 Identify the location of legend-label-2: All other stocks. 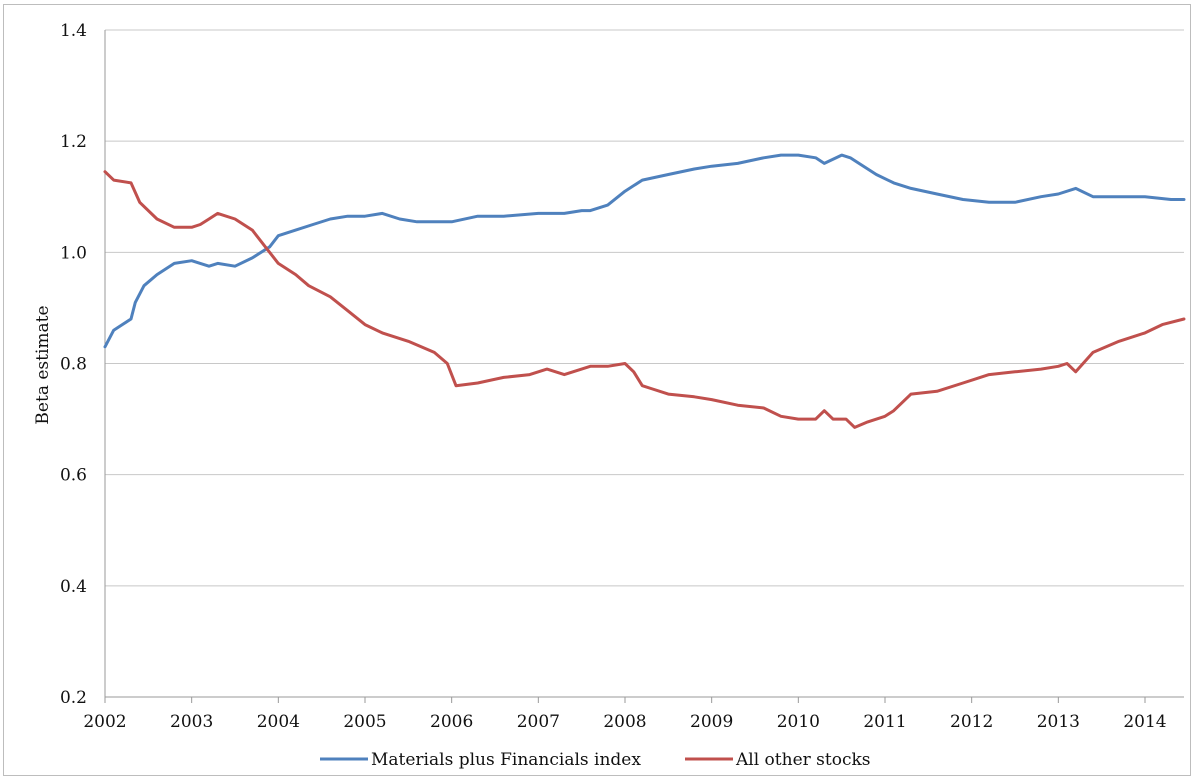
(803, 760).